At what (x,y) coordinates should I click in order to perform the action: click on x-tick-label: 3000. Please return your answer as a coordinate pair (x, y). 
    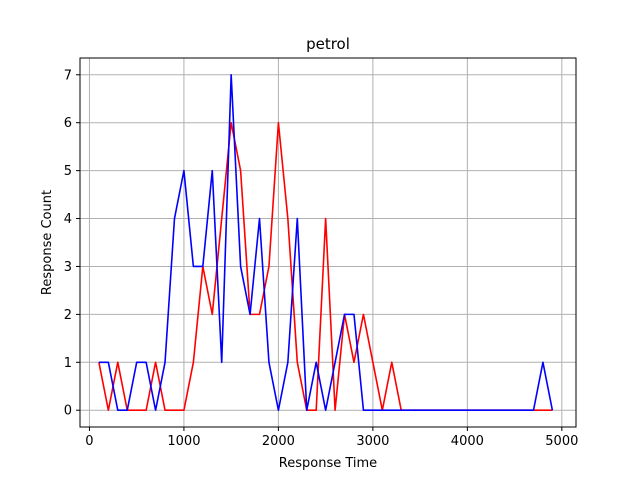
    Looking at the image, I should click on (372, 441).